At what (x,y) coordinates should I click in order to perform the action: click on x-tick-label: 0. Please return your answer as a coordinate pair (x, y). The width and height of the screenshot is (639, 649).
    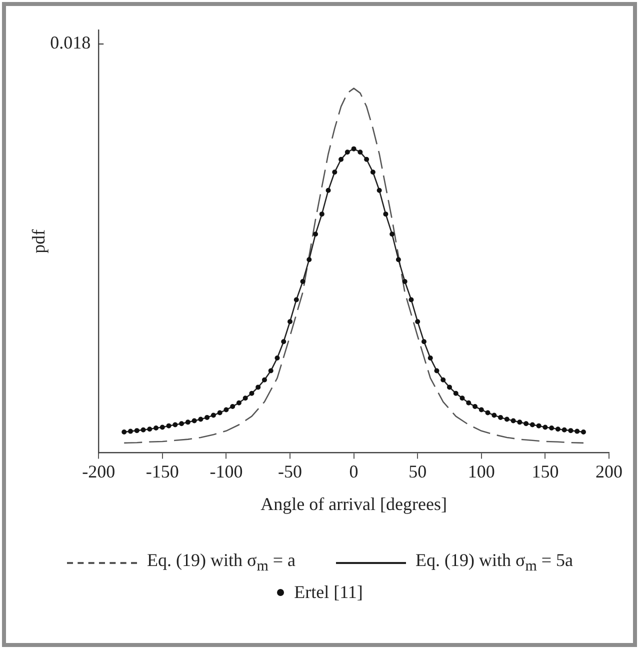
    Looking at the image, I should click on (353, 471).